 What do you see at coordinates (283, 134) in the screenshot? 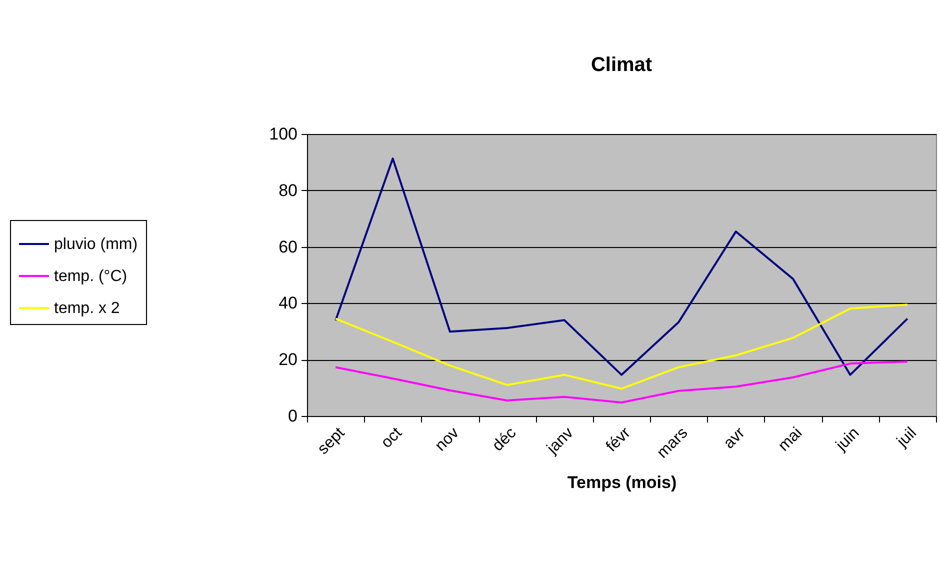
I see `y-tick-label: 100` at bounding box center [283, 134].